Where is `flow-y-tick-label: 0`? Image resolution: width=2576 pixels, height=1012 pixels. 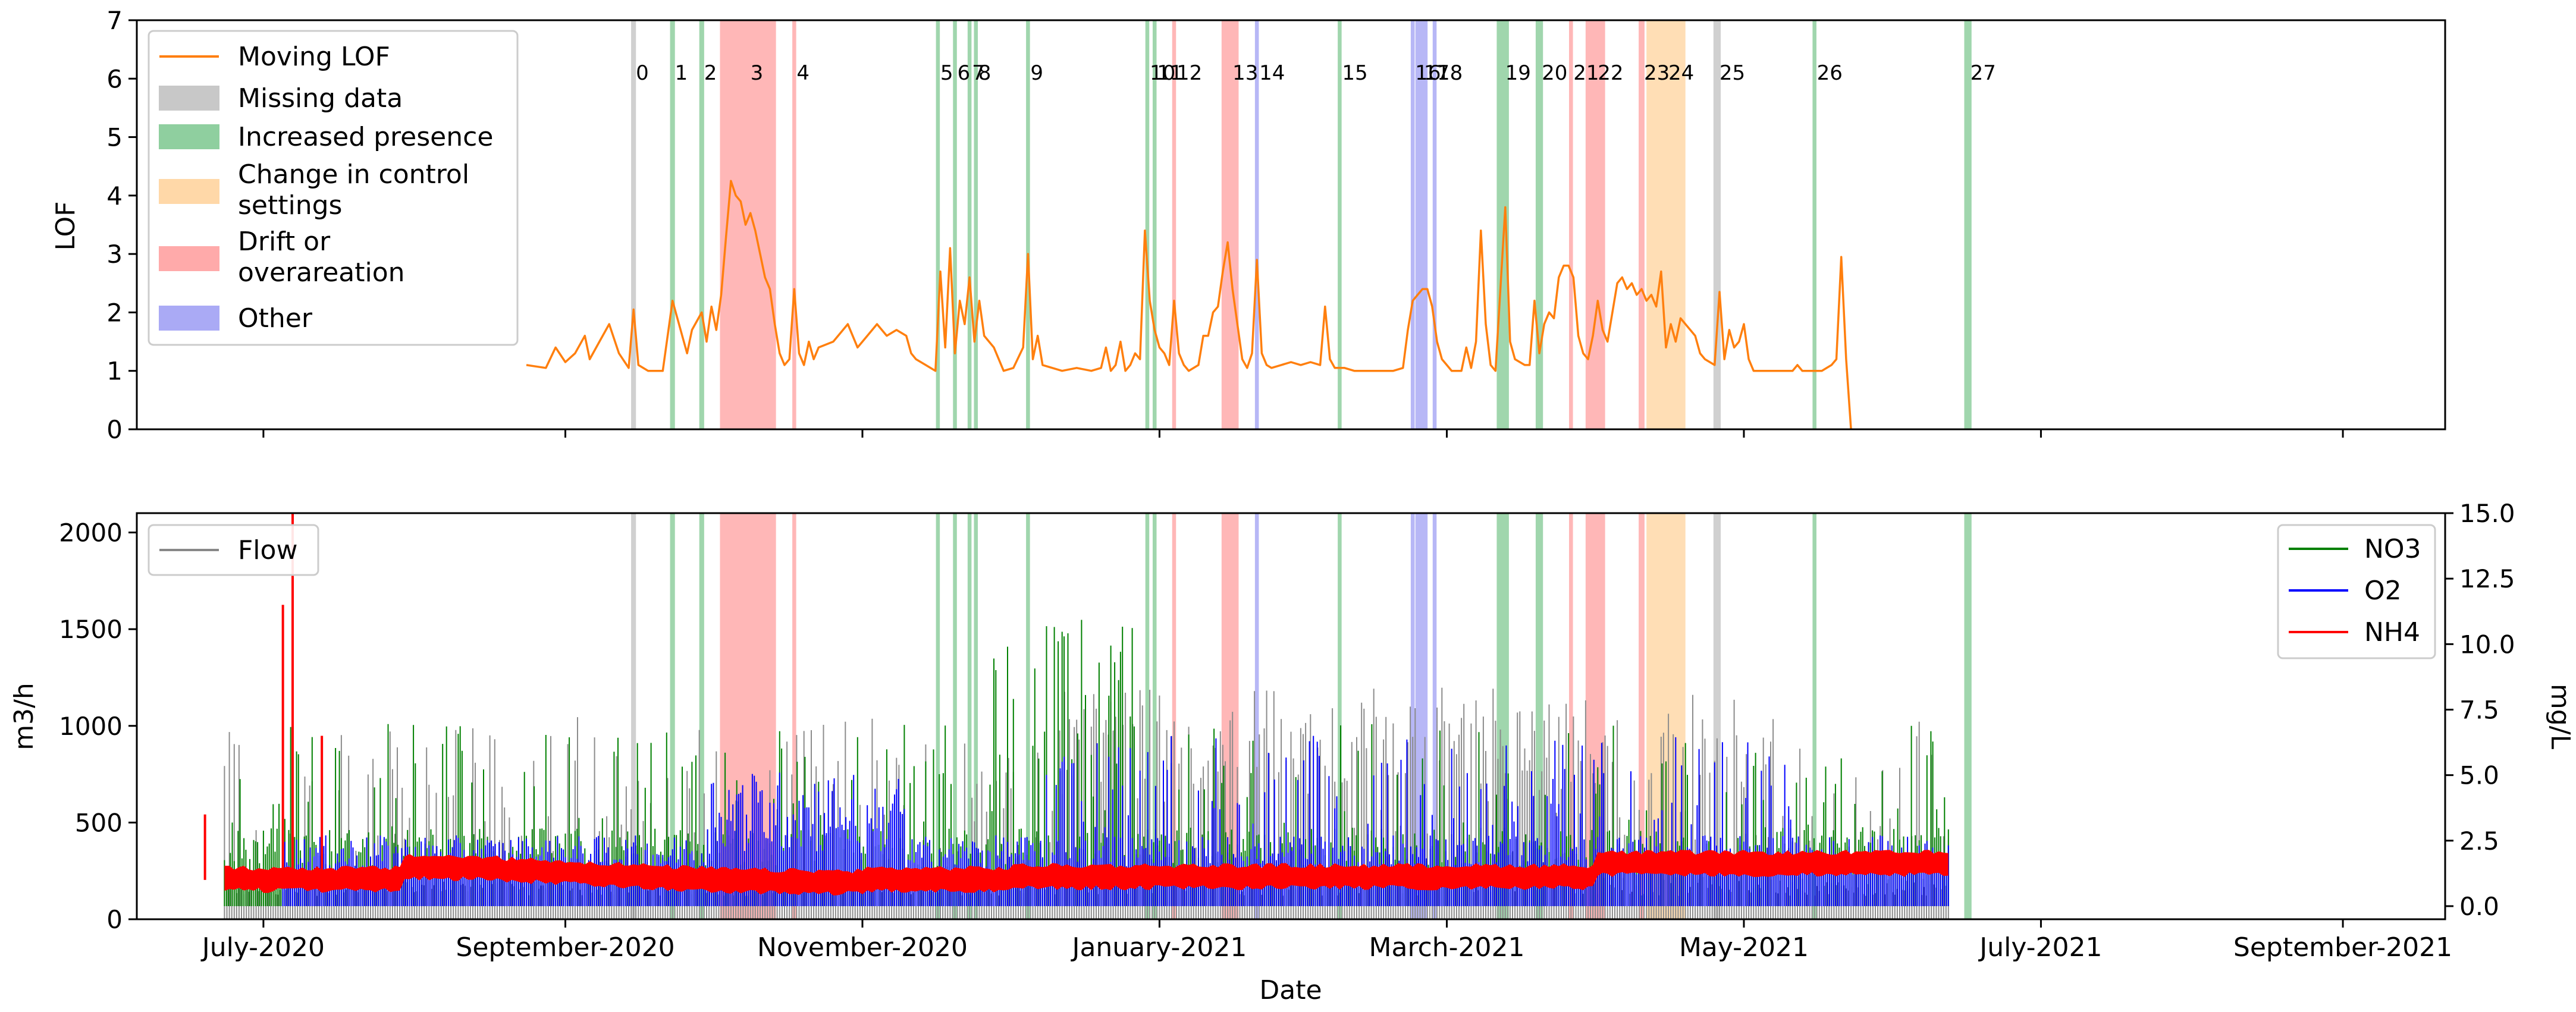
flow-y-tick-label: 0 is located at coordinates (114, 920).